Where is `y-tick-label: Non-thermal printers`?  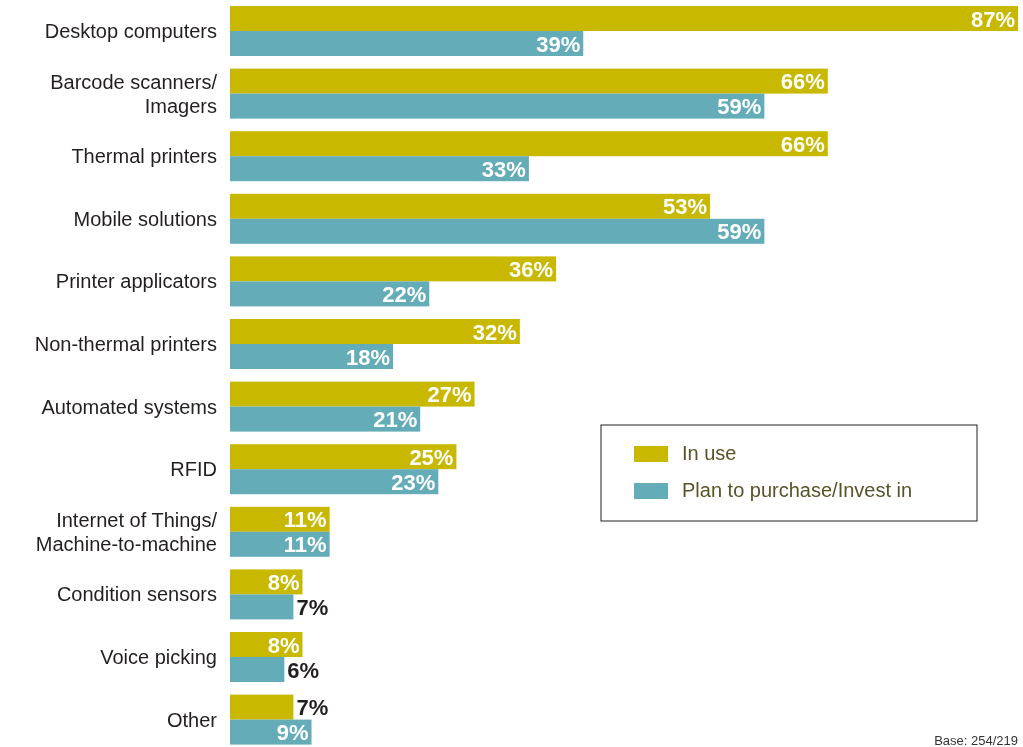
y-tick-label: Non-thermal printers is located at coordinates (125, 344).